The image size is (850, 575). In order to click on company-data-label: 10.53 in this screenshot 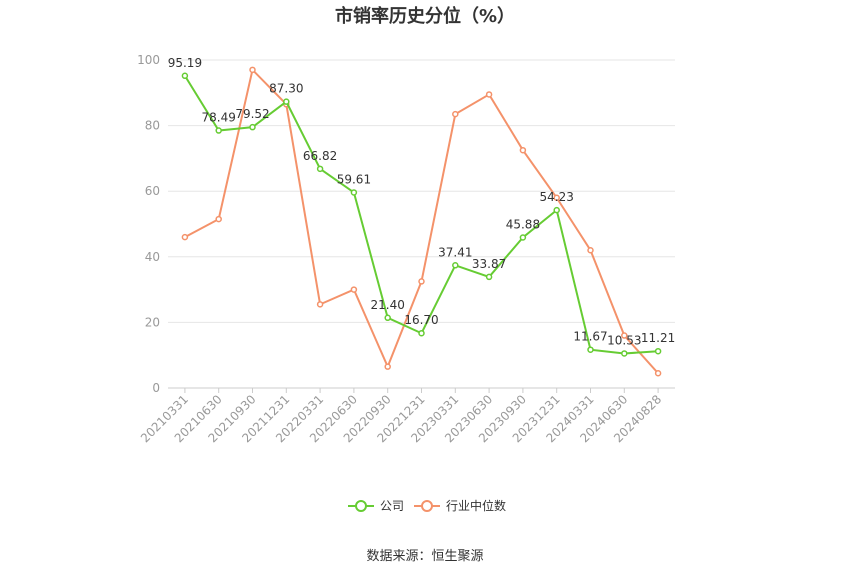, I will do `click(624, 340)`.